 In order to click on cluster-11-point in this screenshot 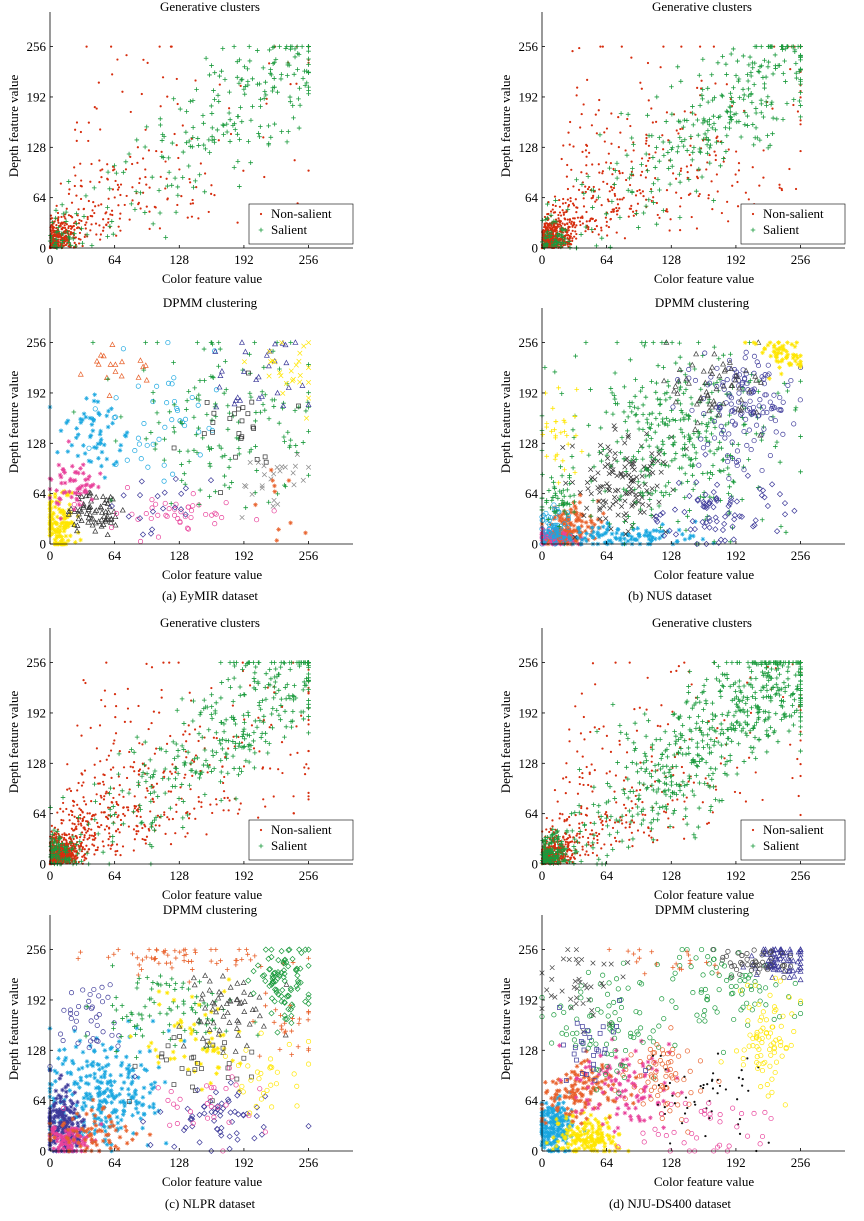, I will do `click(549, 490)`.